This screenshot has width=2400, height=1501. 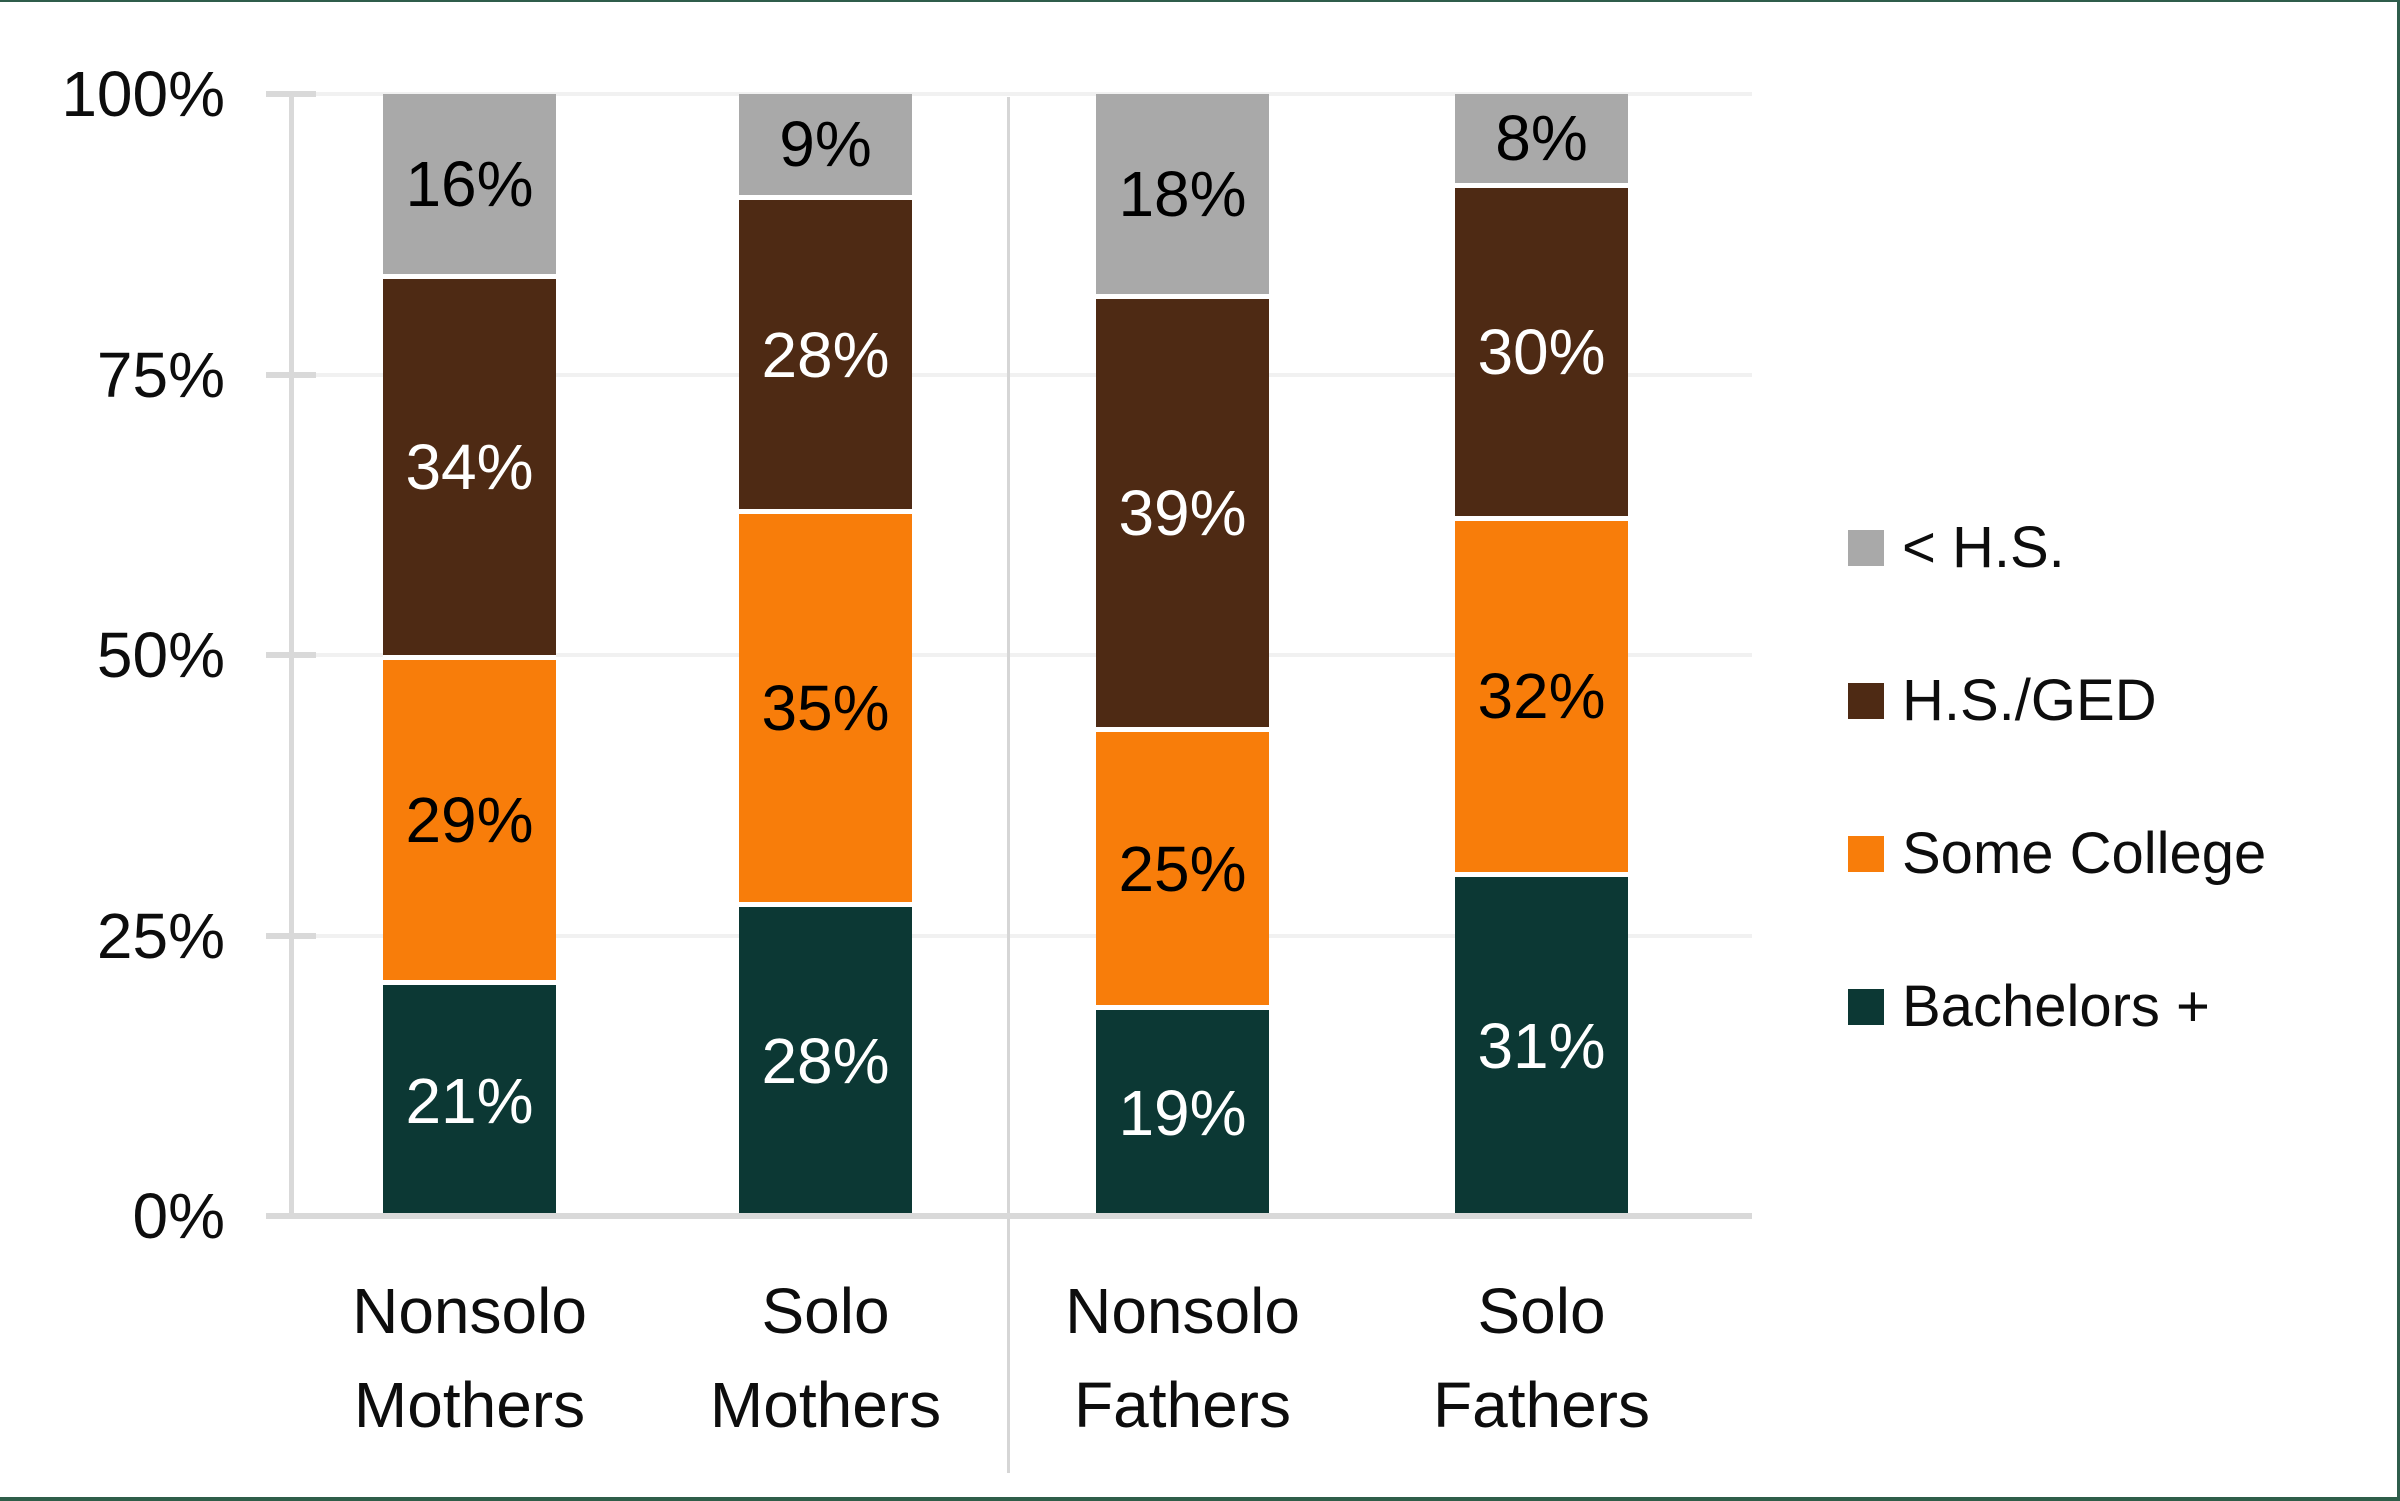 What do you see at coordinates (179, 1216) in the screenshot?
I see `y-tick-label-0: 0%` at bounding box center [179, 1216].